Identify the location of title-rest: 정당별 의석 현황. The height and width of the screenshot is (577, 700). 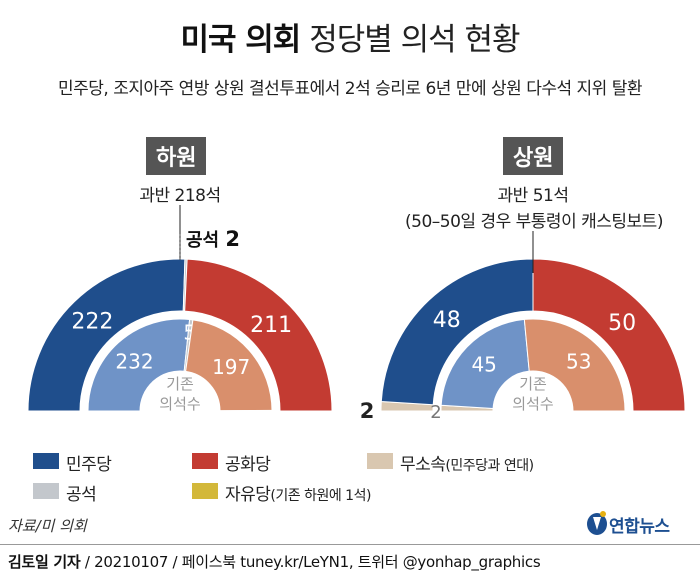
(414, 40).